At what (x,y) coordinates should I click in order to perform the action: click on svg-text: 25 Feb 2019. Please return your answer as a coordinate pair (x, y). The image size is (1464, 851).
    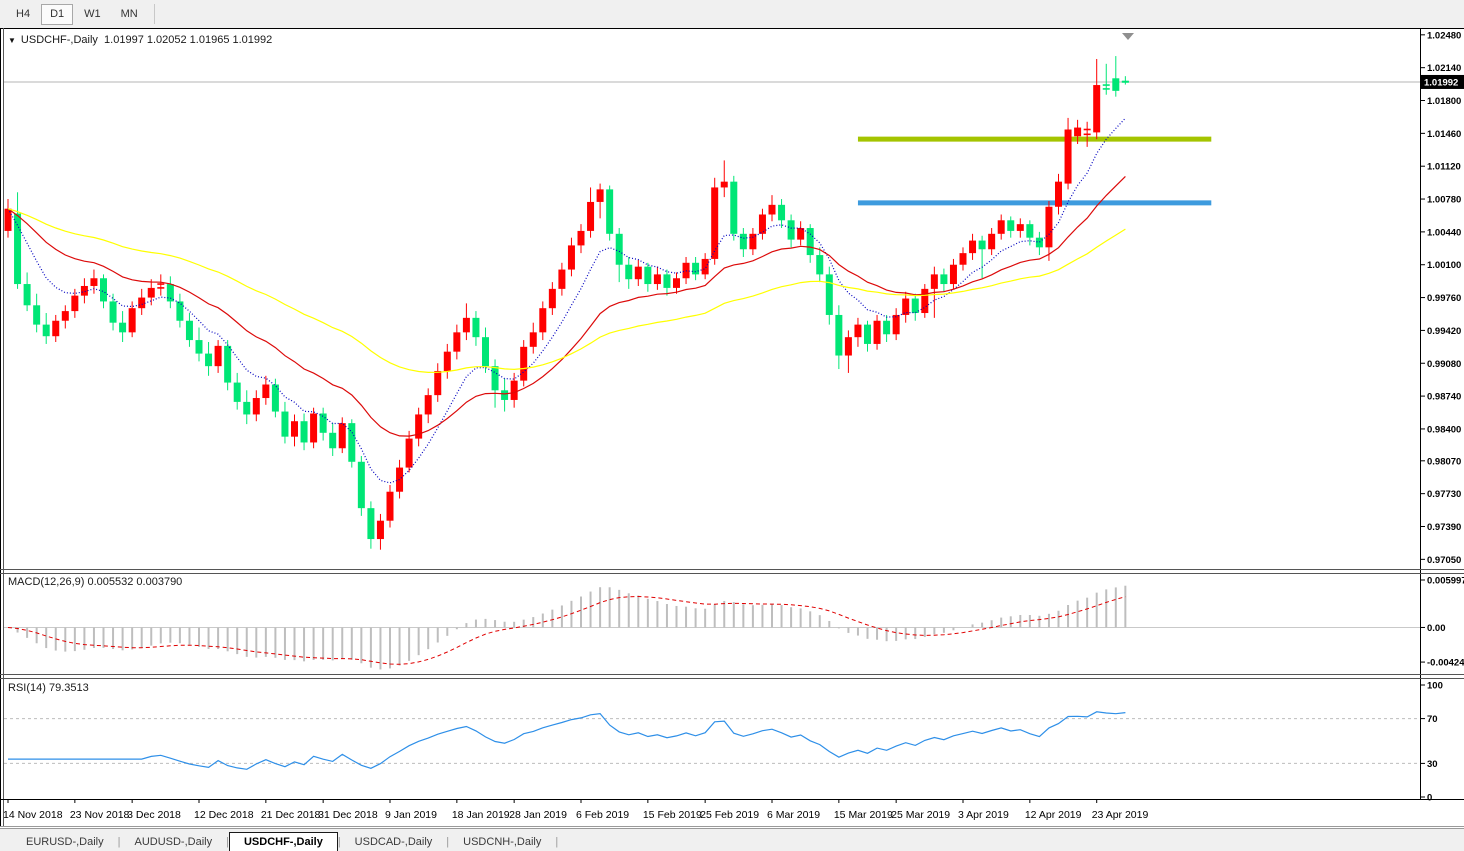
    Looking at the image, I should click on (729, 815).